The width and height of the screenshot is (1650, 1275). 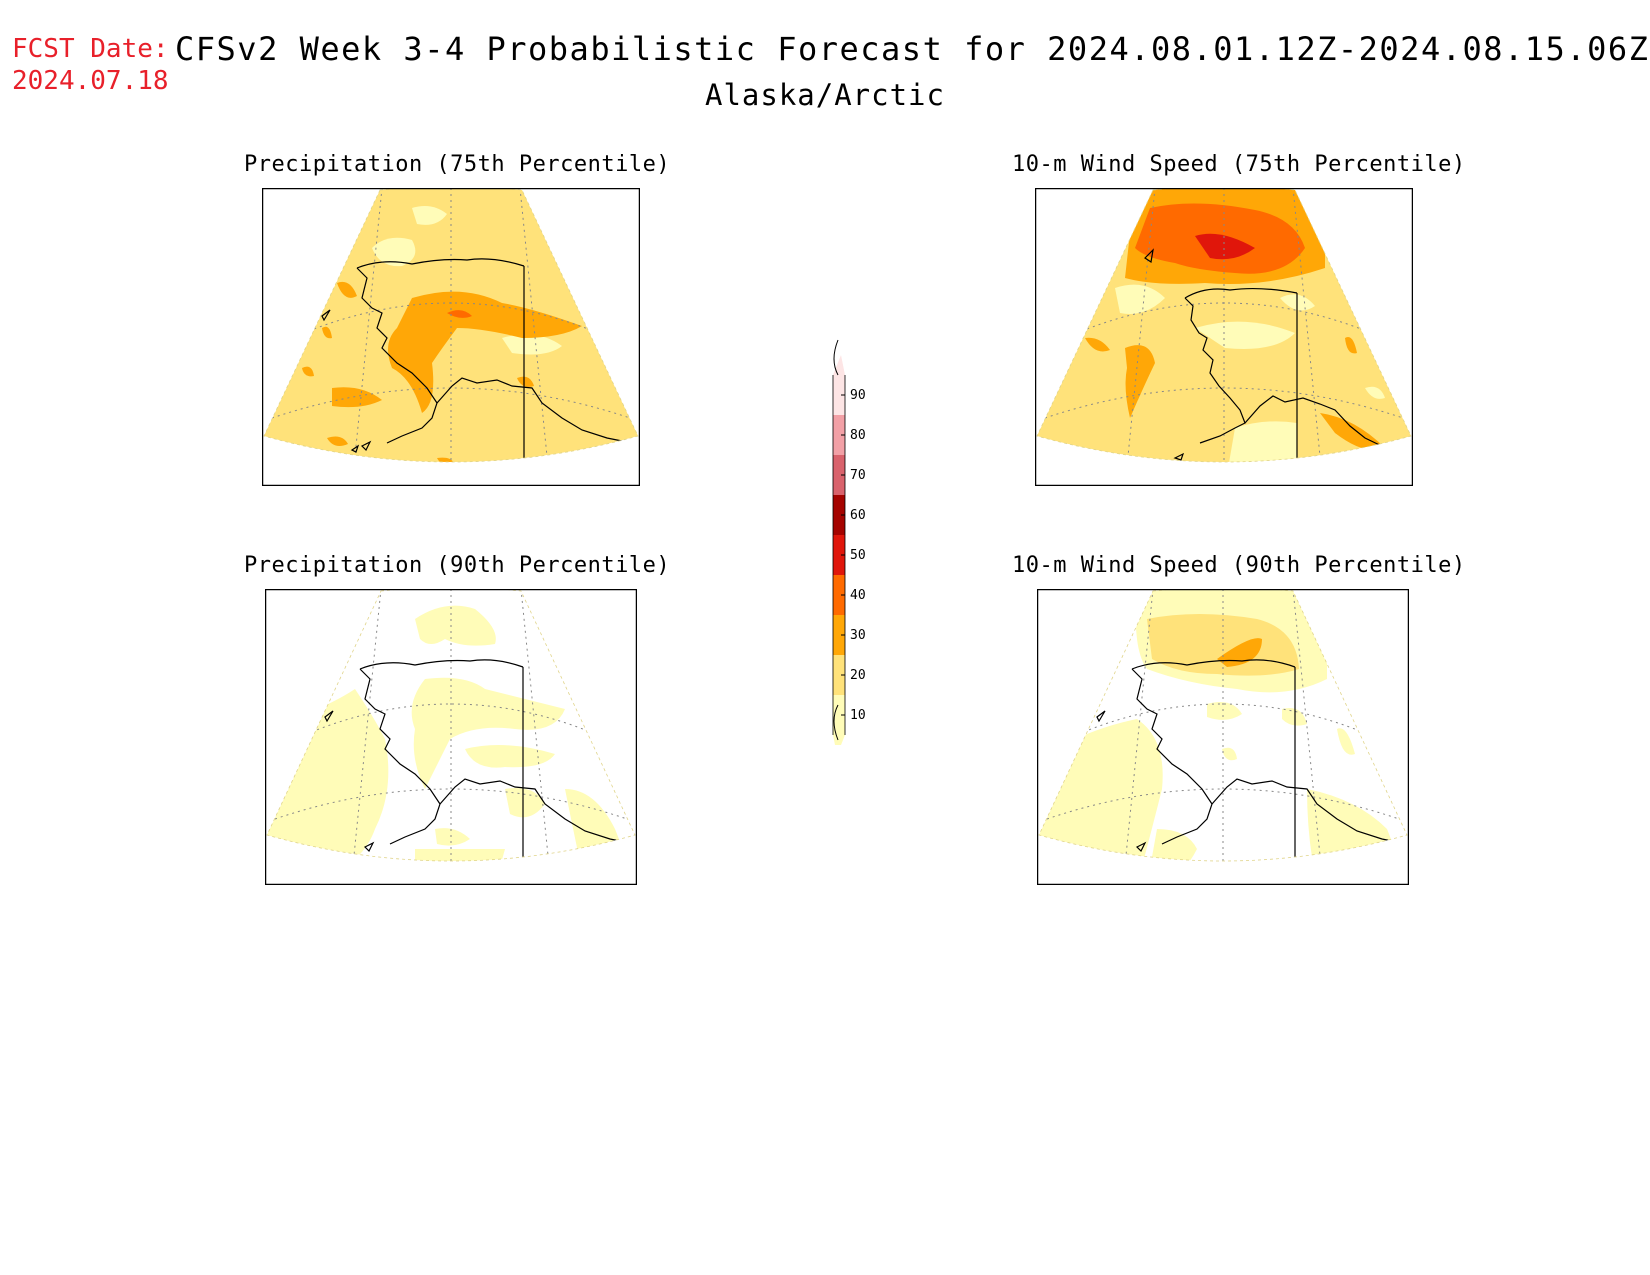 I want to click on region-subtitle: Alaska/Arctic, so click(x=825, y=95).